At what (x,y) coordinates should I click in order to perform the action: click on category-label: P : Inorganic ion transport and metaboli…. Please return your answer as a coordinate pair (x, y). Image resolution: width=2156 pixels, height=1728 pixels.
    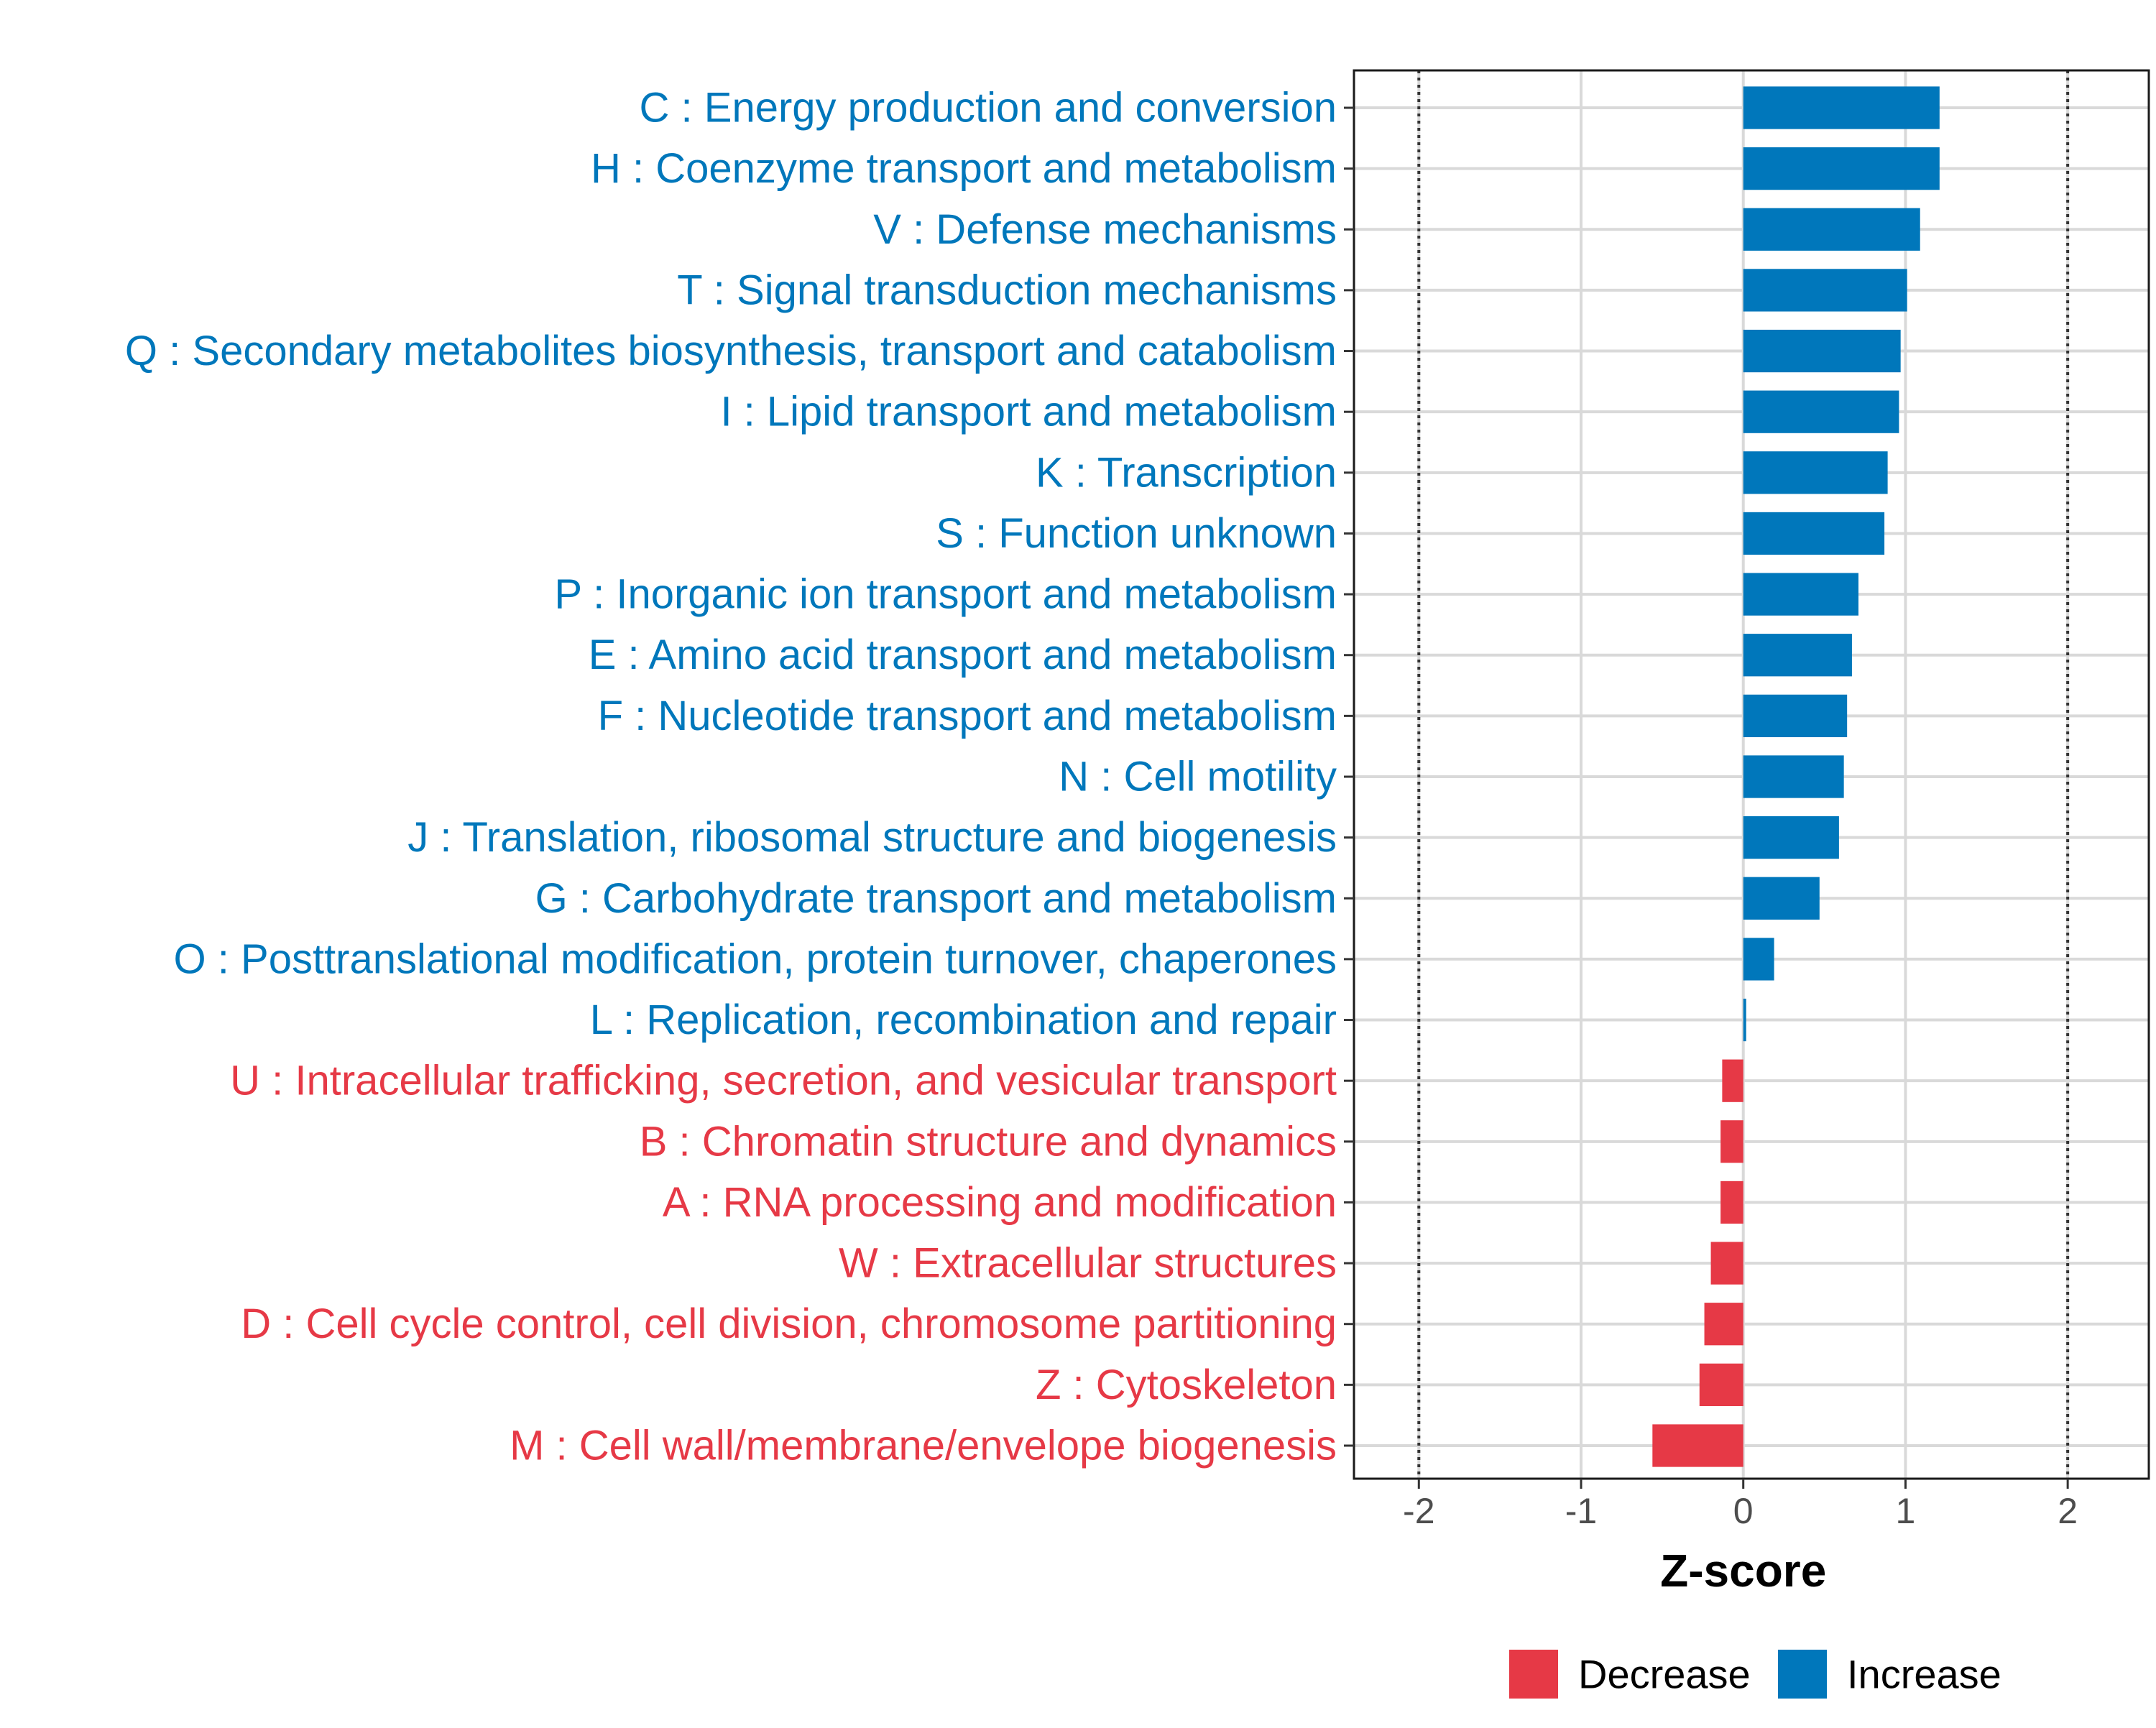
    Looking at the image, I should click on (945, 594).